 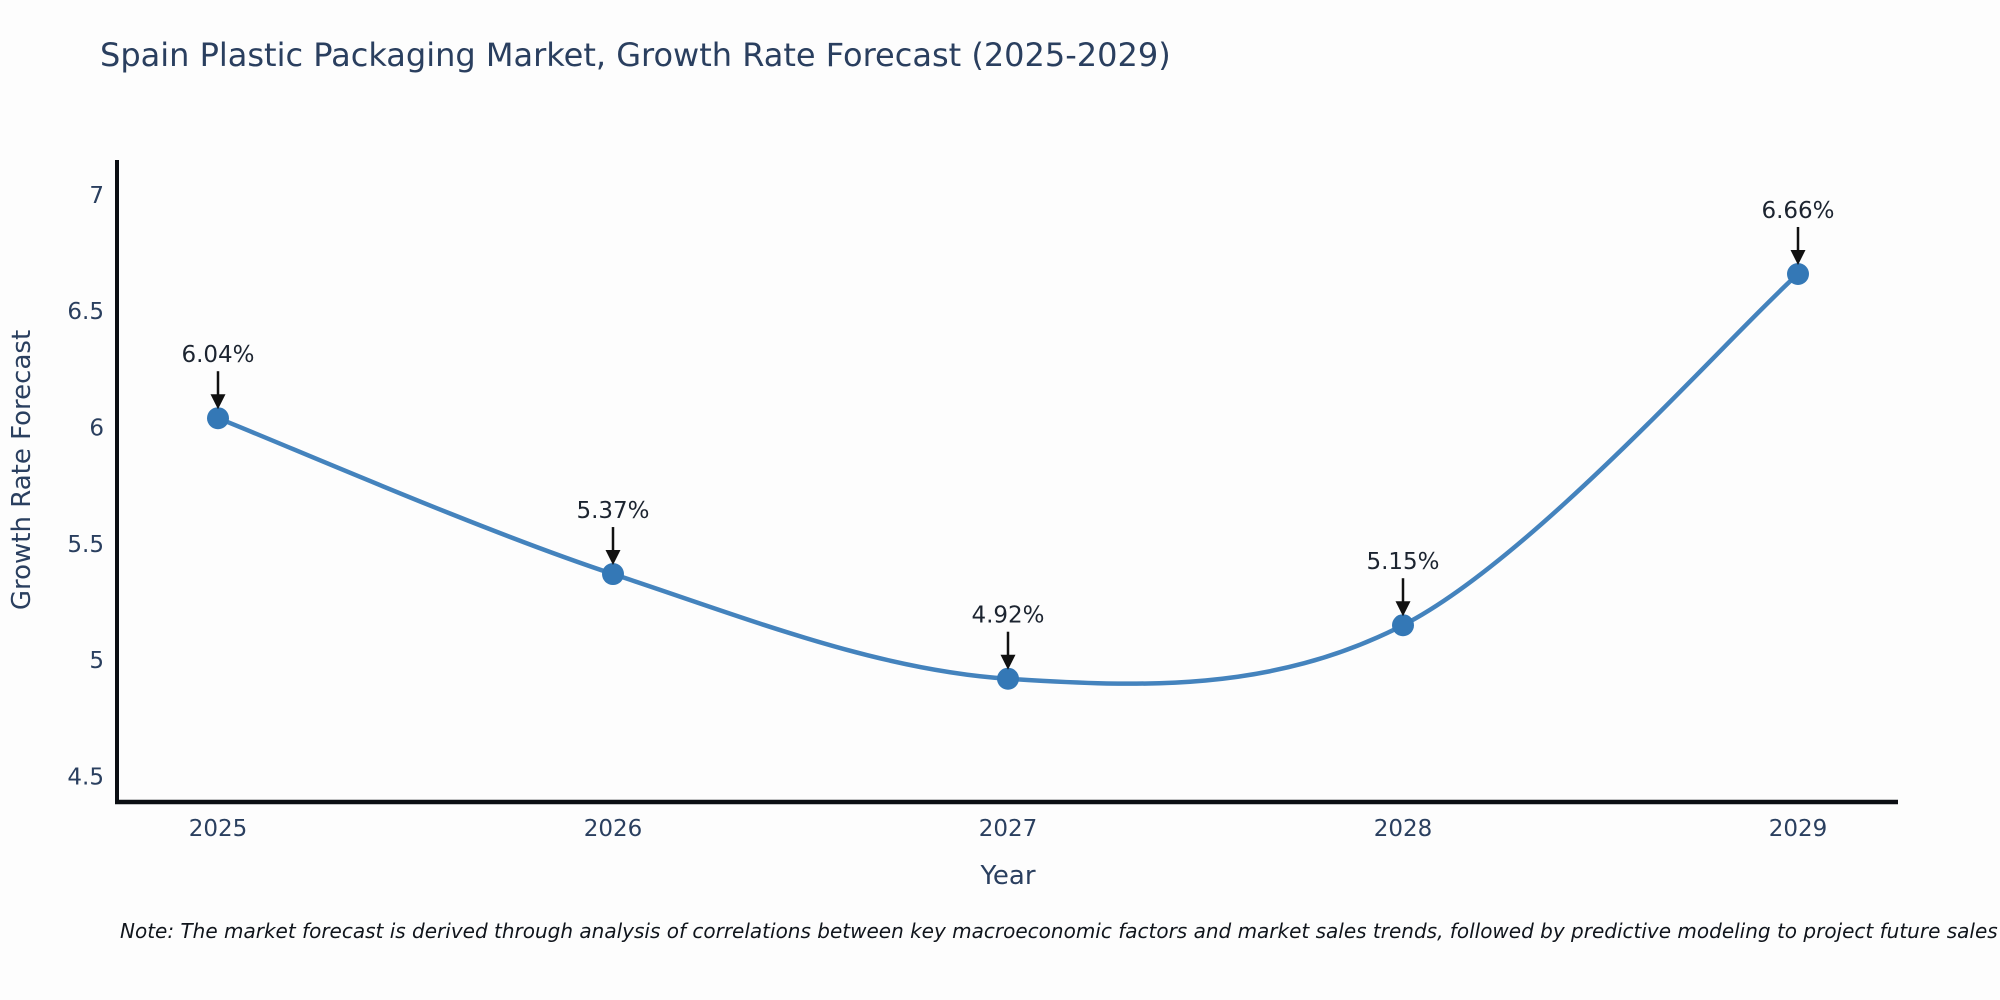 I want to click on point-value-label: 6.04%, so click(x=217, y=355).